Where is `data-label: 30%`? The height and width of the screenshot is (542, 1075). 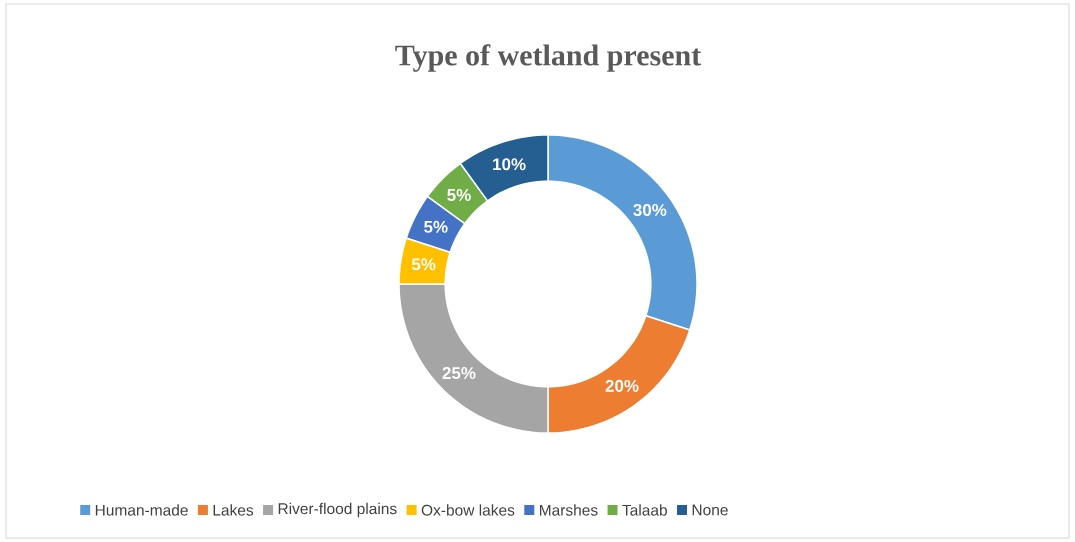
data-label: 30% is located at coordinates (650, 210).